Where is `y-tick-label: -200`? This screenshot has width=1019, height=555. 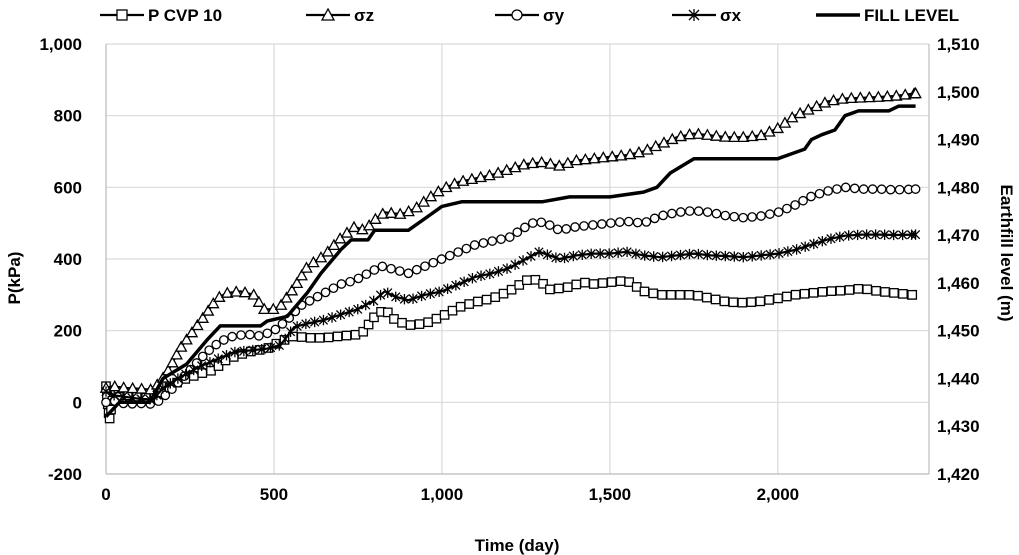 y-tick-label: -200 is located at coordinates (65, 474).